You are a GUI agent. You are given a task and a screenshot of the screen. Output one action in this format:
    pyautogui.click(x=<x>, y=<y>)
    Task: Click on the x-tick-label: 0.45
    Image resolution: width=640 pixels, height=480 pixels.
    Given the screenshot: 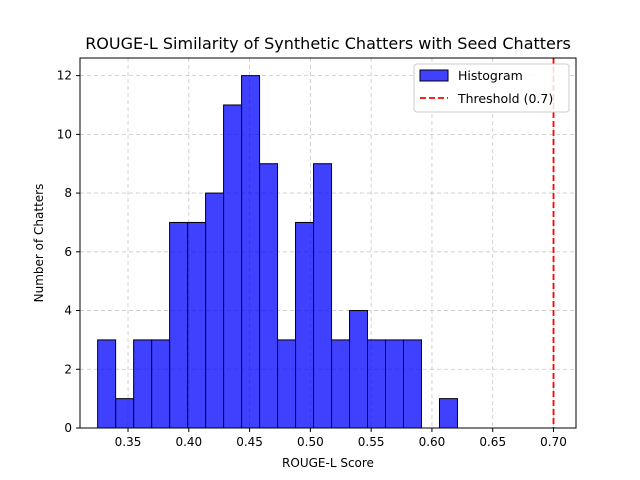 What is the action you would take?
    pyautogui.click(x=249, y=442)
    